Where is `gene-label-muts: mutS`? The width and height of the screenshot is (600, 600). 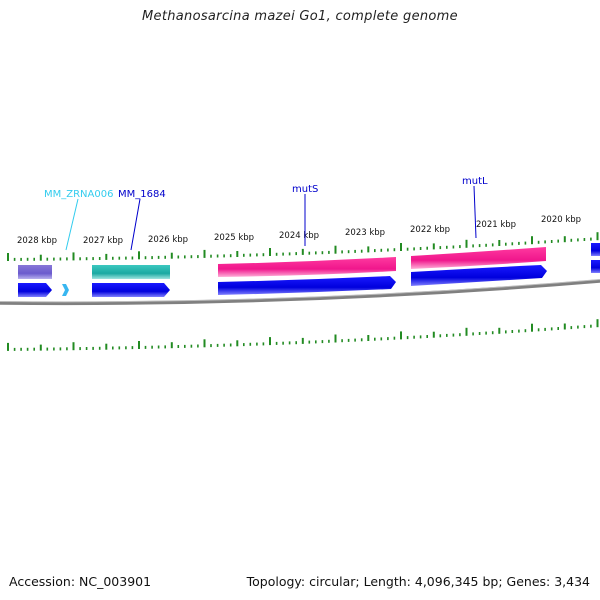 gene-label-muts: mutS is located at coordinates (305, 189).